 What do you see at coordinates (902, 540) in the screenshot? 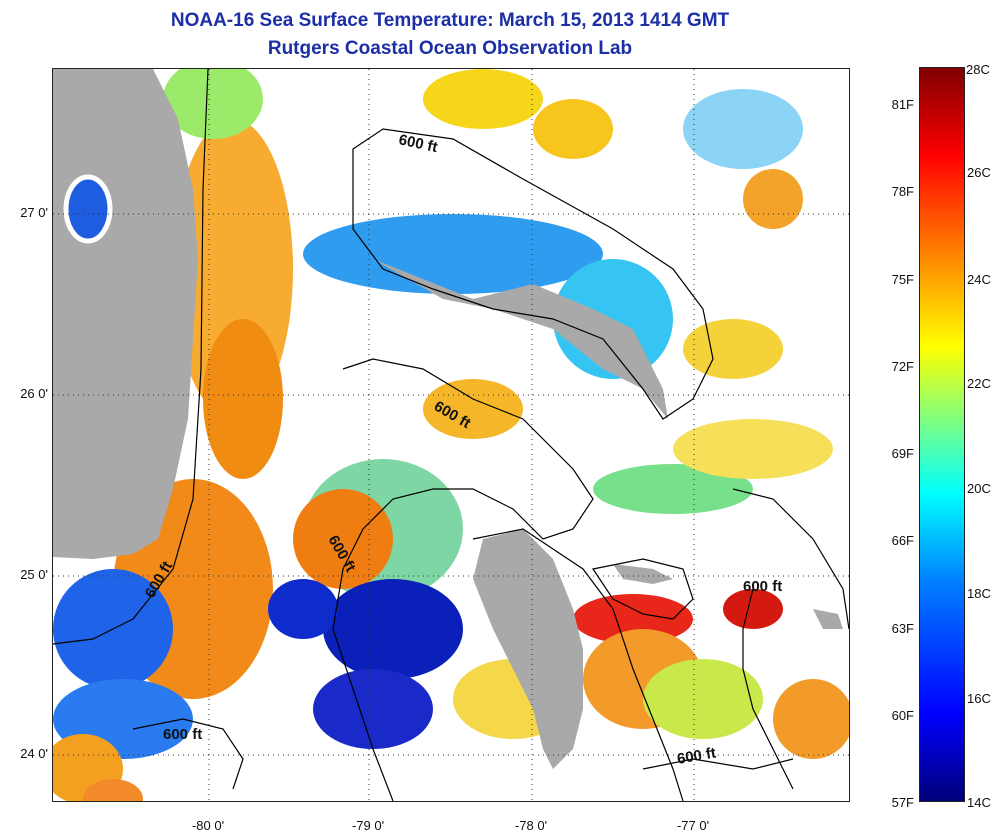
I see `colorbar-f-label: 66F` at bounding box center [902, 540].